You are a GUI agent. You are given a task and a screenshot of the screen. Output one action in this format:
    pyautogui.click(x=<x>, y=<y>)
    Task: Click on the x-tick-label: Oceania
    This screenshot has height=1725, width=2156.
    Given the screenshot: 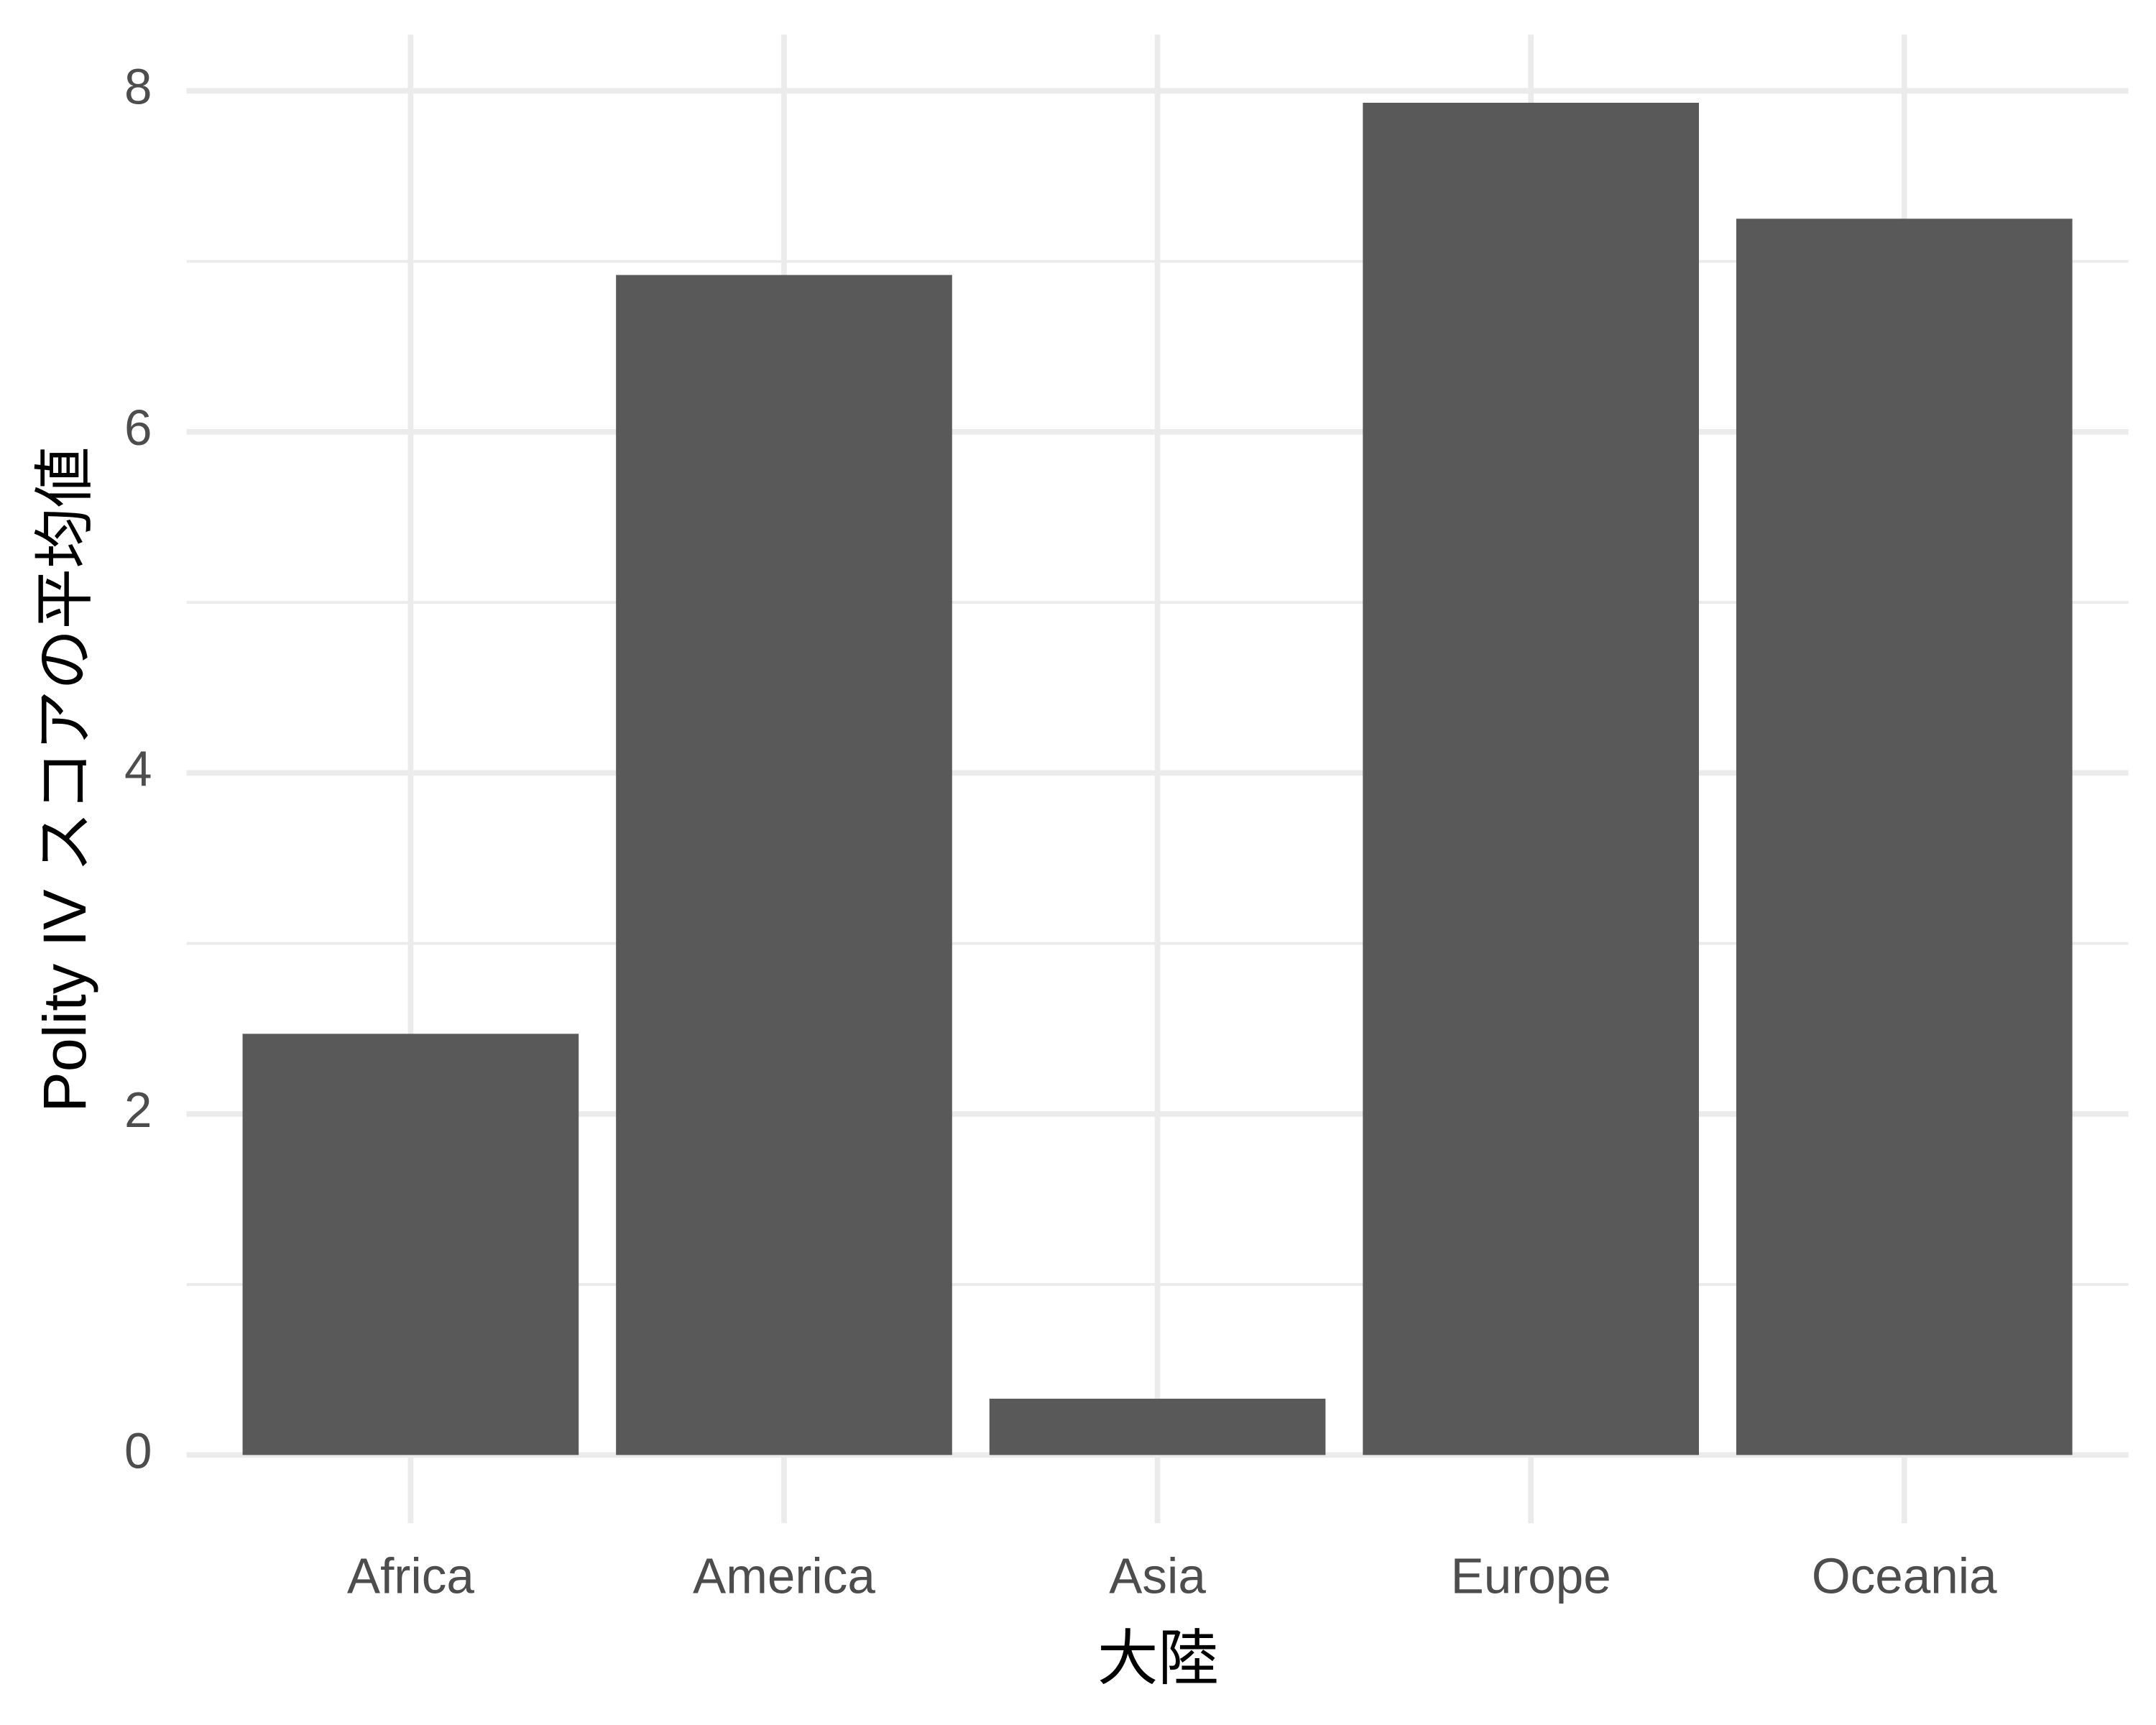 What is the action you would take?
    pyautogui.click(x=1905, y=1575)
    